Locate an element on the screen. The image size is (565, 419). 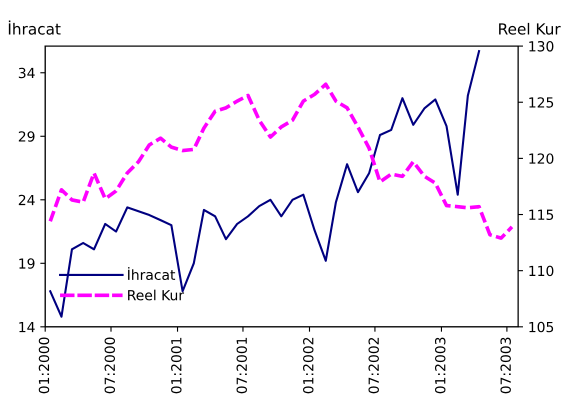
x-tick-label: 01:2000 is located at coordinates (44, 365).